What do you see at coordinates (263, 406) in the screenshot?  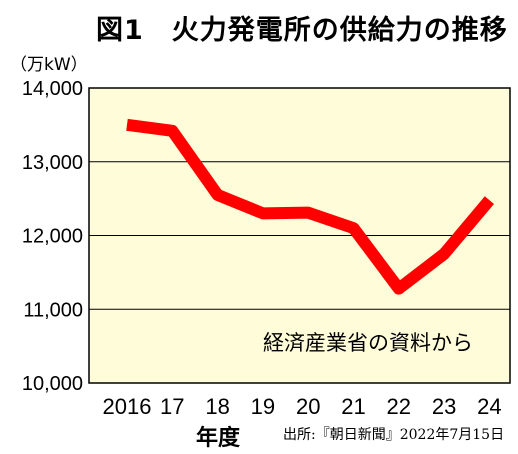 I see `x-tick-label: 19` at bounding box center [263, 406].